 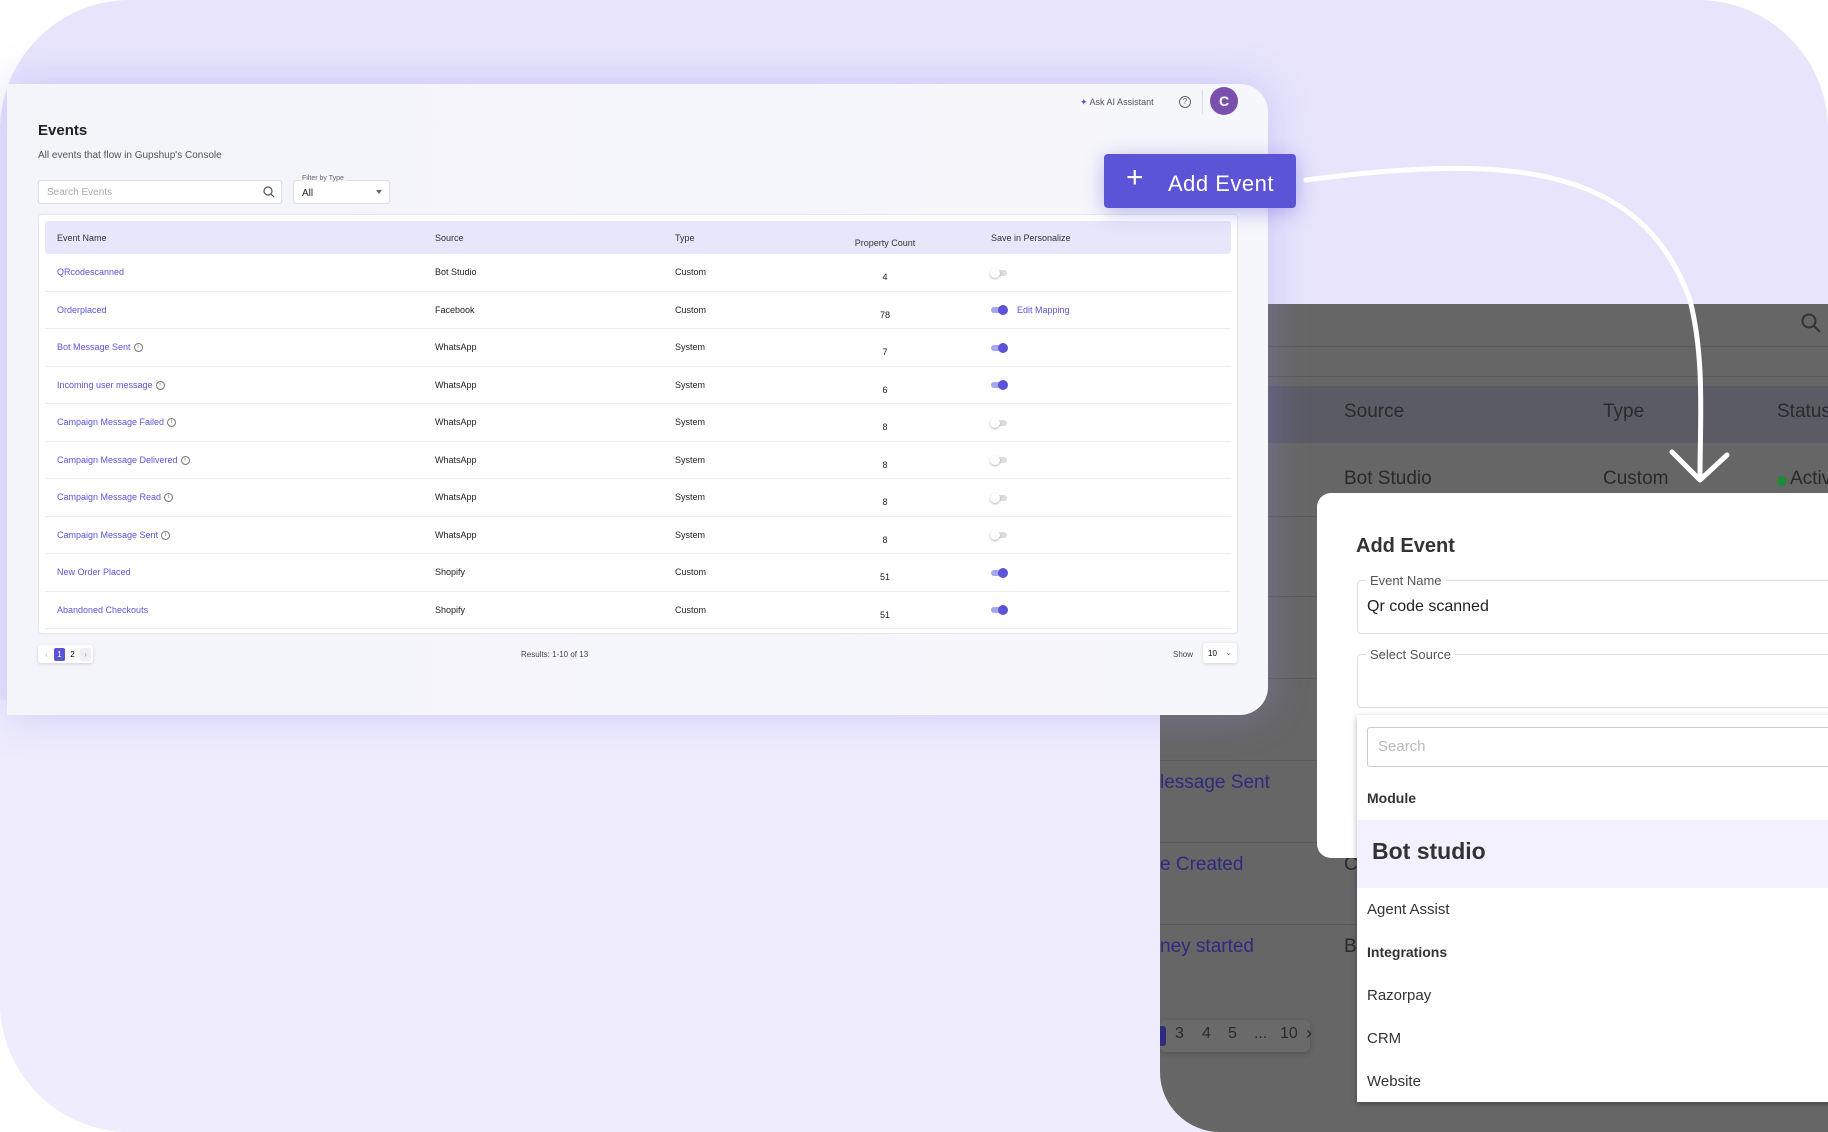 What do you see at coordinates (1043, 309) in the screenshot?
I see `edit-mapping-link: Edit Mapping` at bounding box center [1043, 309].